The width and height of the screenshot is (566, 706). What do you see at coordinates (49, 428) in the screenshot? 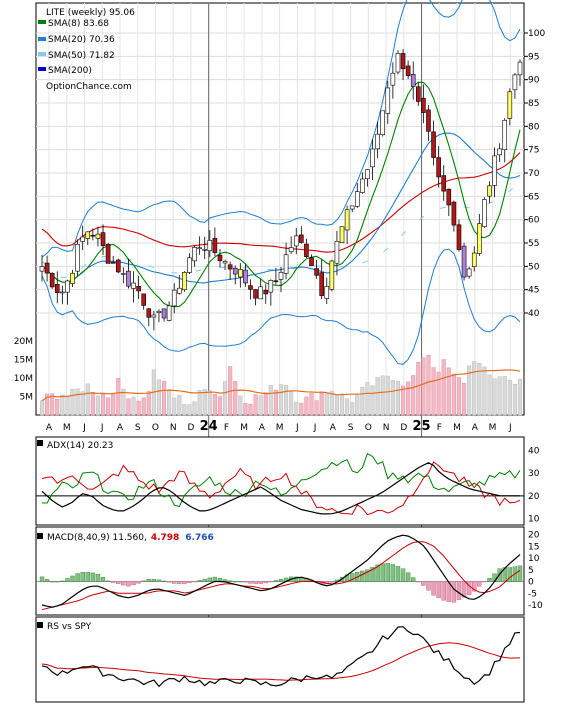
I see `month-label: A` at bounding box center [49, 428].